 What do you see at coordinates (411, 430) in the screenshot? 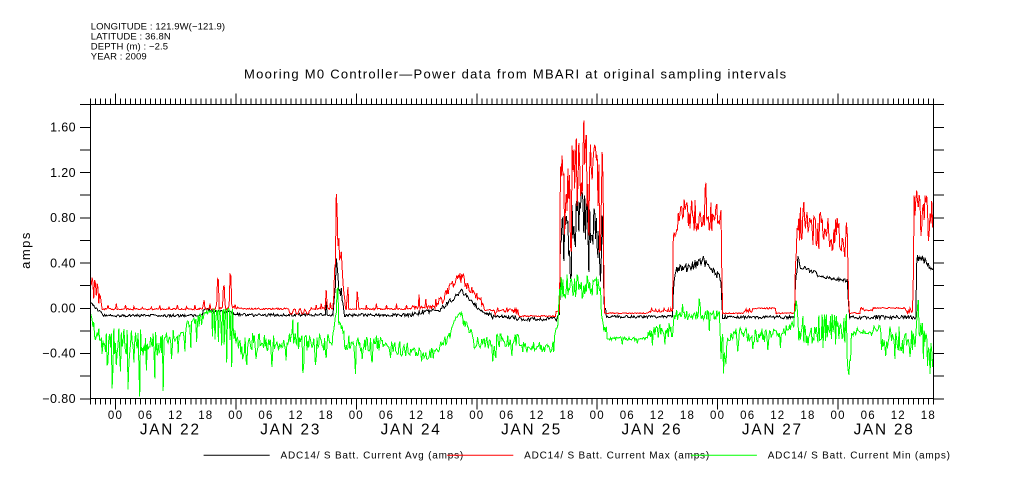
I see `svg-text: JAN 24` at bounding box center [411, 430].